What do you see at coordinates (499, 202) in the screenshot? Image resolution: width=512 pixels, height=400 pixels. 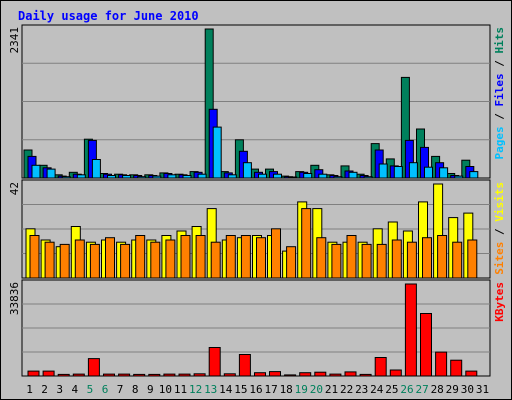 I see `legend-entry-visits: Visits` at bounding box center [499, 202].